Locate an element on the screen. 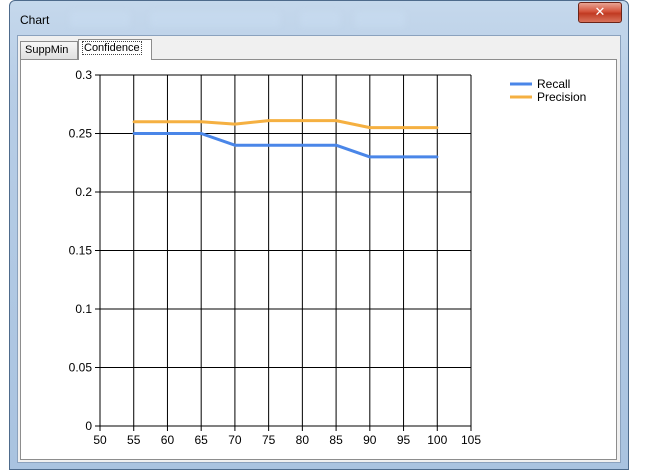  x-tick-label: 95 is located at coordinates (404, 440).